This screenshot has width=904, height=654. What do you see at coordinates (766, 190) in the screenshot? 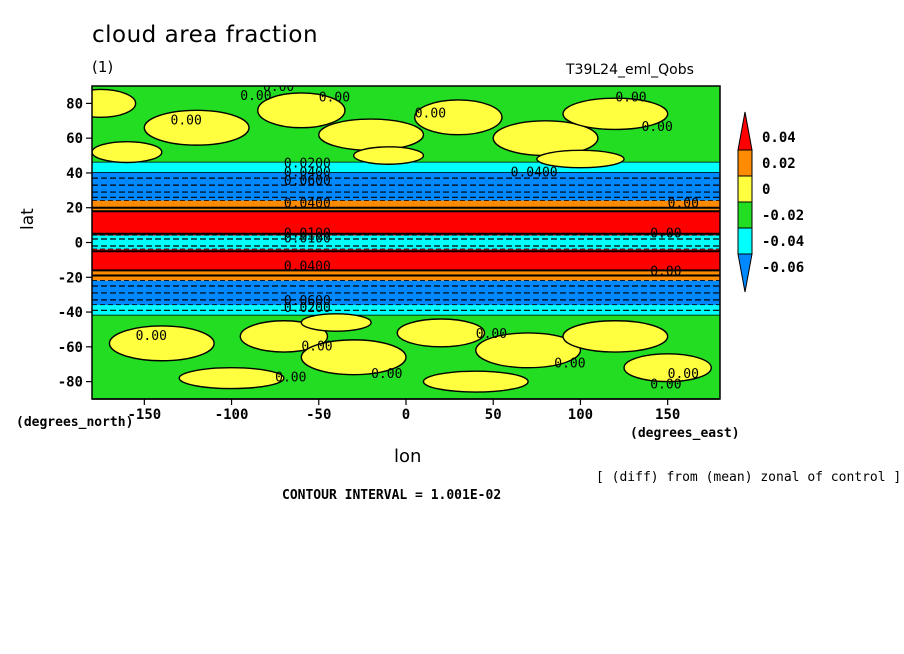
I see `colorbar-label: 0` at bounding box center [766, 190].